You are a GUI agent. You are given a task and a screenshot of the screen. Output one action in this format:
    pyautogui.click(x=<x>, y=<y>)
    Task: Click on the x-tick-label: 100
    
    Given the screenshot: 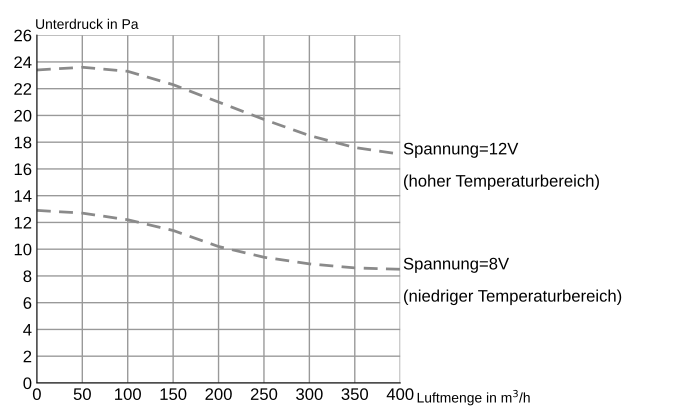 What is the action you would take?
    pyautogui.click(x=128, y=394)
    